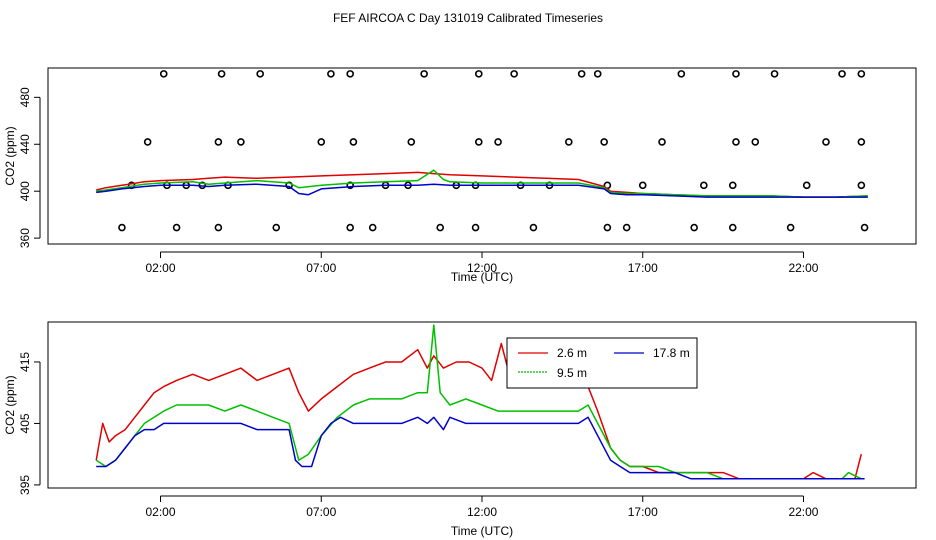 This screenshot has width=936, height=540. I want to click on y-tick-label: 395, so click(25, 485).